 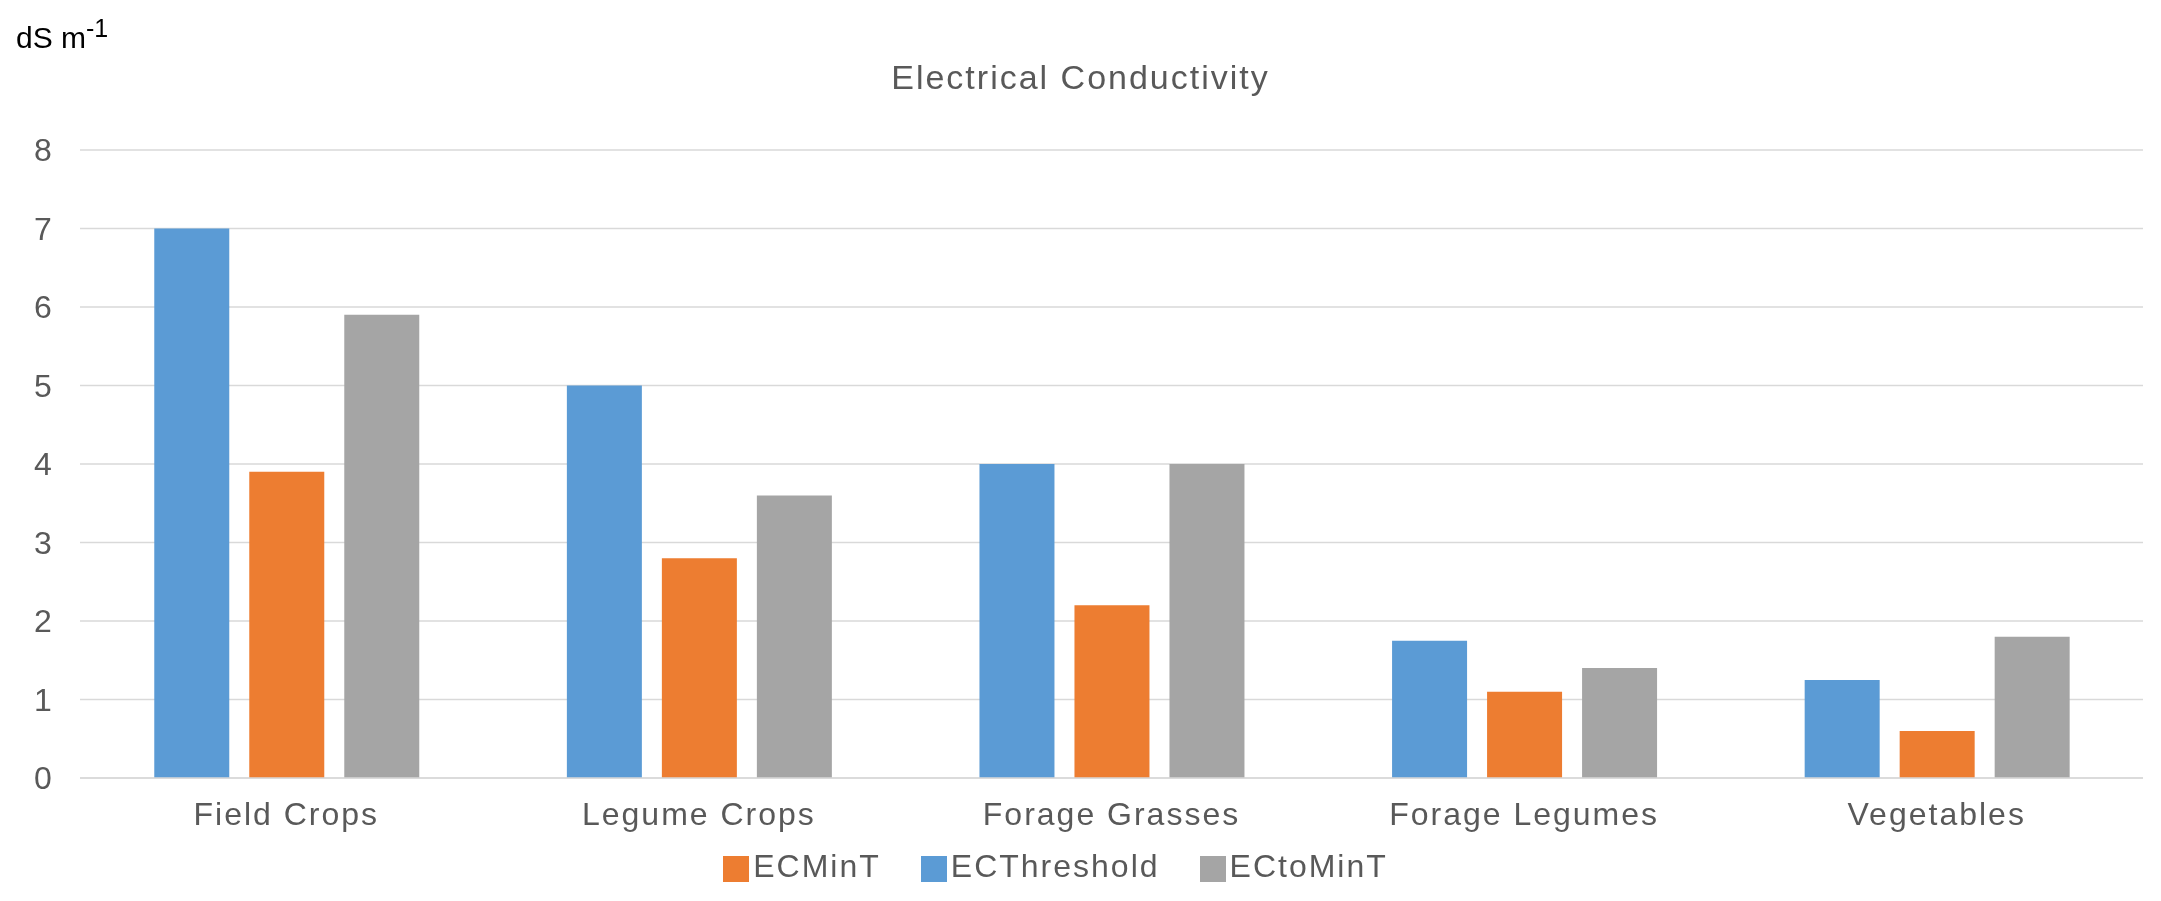 What do you see at coordinates (62, 34) in the screenshot?
I see `y-axis-title: dS m$^{-1}$` at bounding box center [62, 34].